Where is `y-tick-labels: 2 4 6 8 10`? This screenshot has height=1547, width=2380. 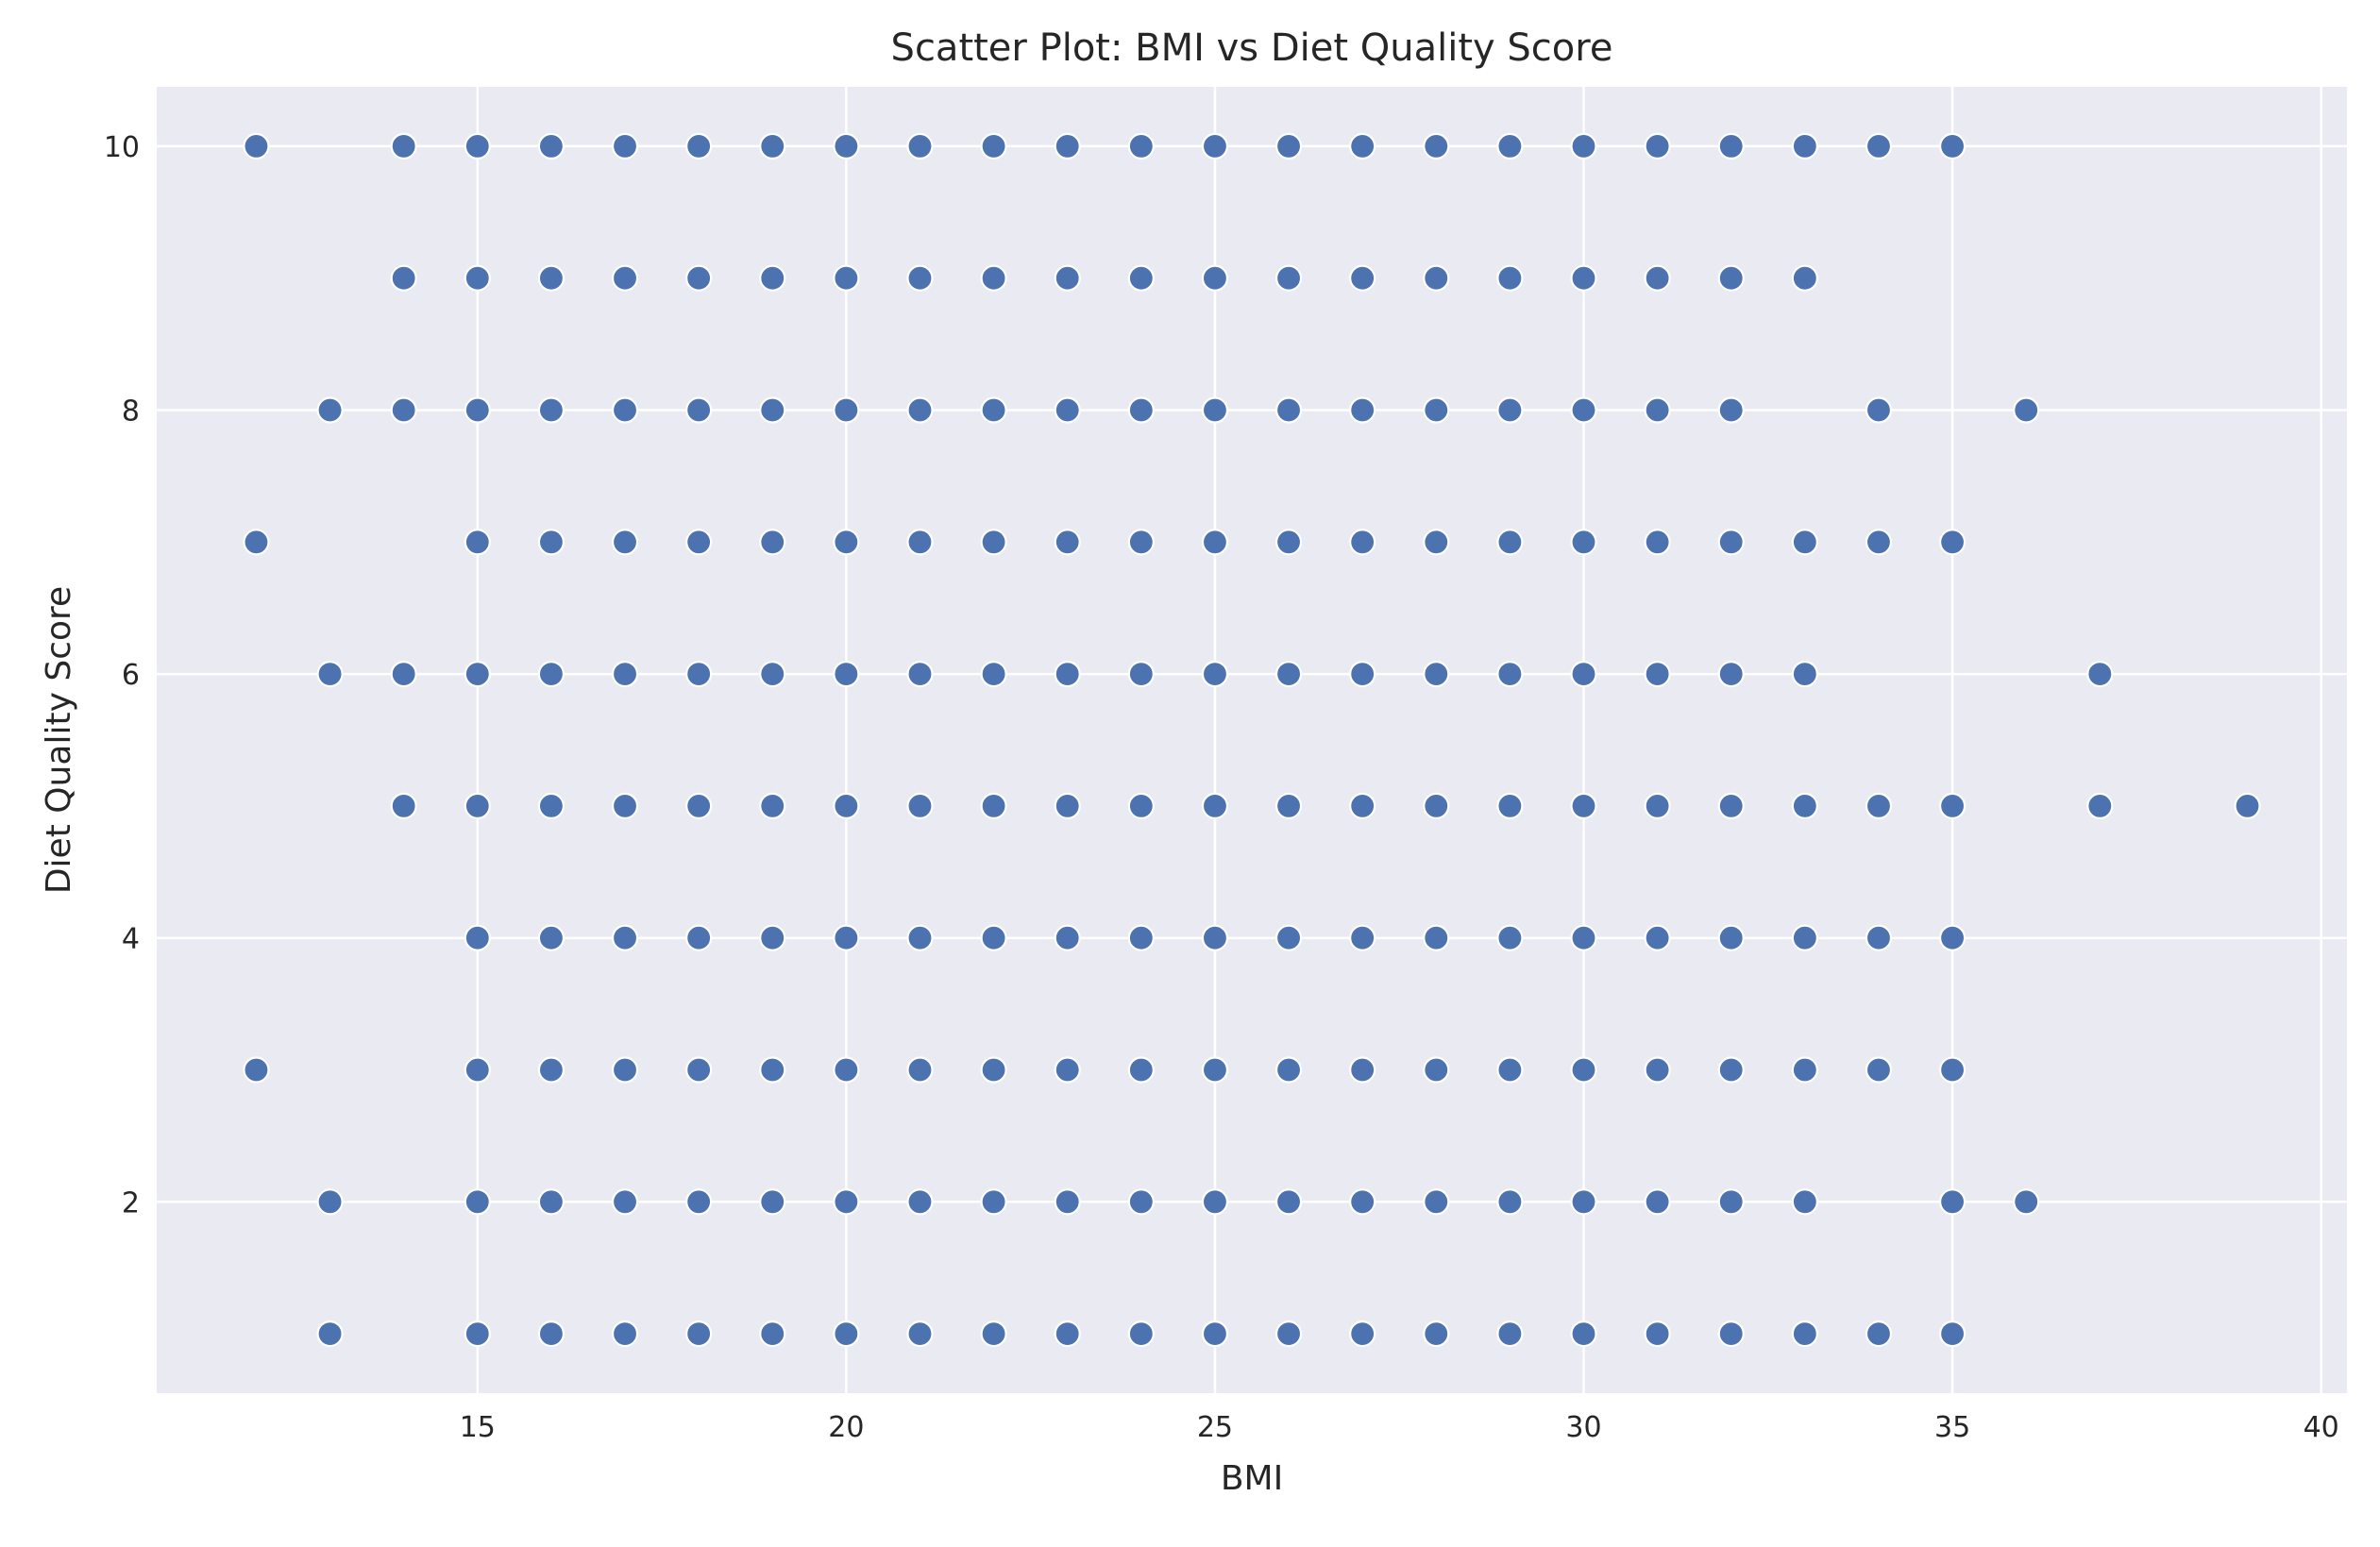 y-tick-labels: 2 4 6 8 10 is located at coordinates (122, 675).